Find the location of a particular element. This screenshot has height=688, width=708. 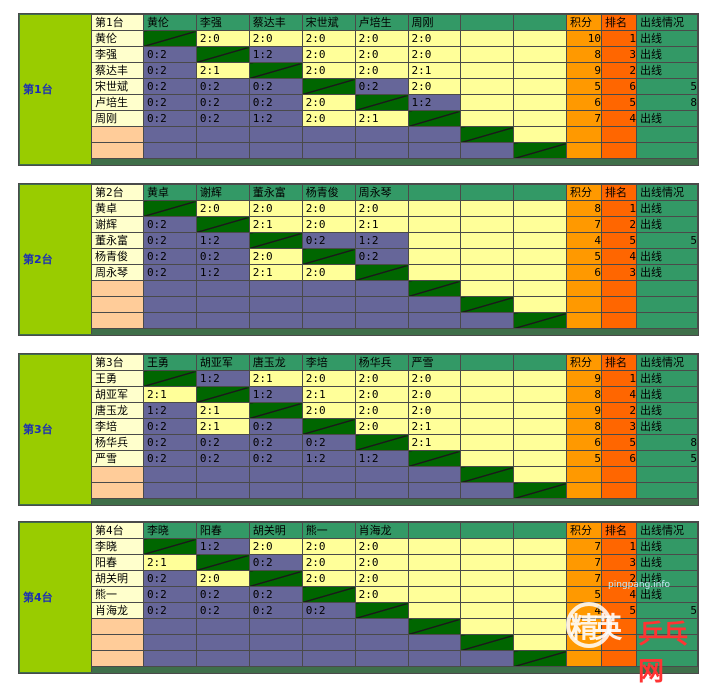

outcome-cell: 5 is located at coordinates (667, 458).